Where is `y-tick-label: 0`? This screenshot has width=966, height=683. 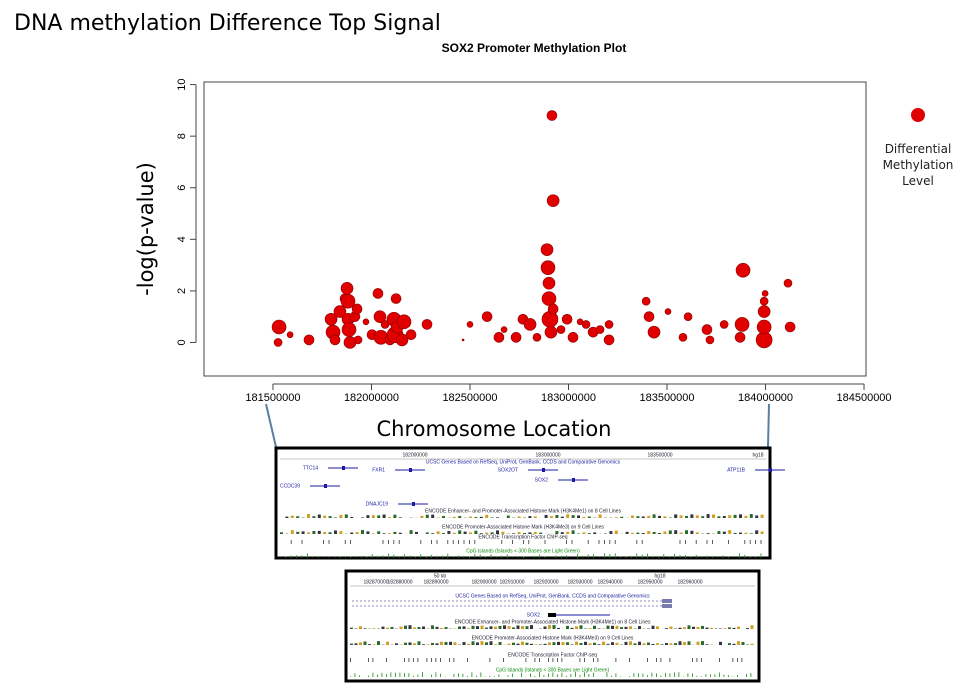 y-tick-label: 0 is located at coordinates (182, 342).